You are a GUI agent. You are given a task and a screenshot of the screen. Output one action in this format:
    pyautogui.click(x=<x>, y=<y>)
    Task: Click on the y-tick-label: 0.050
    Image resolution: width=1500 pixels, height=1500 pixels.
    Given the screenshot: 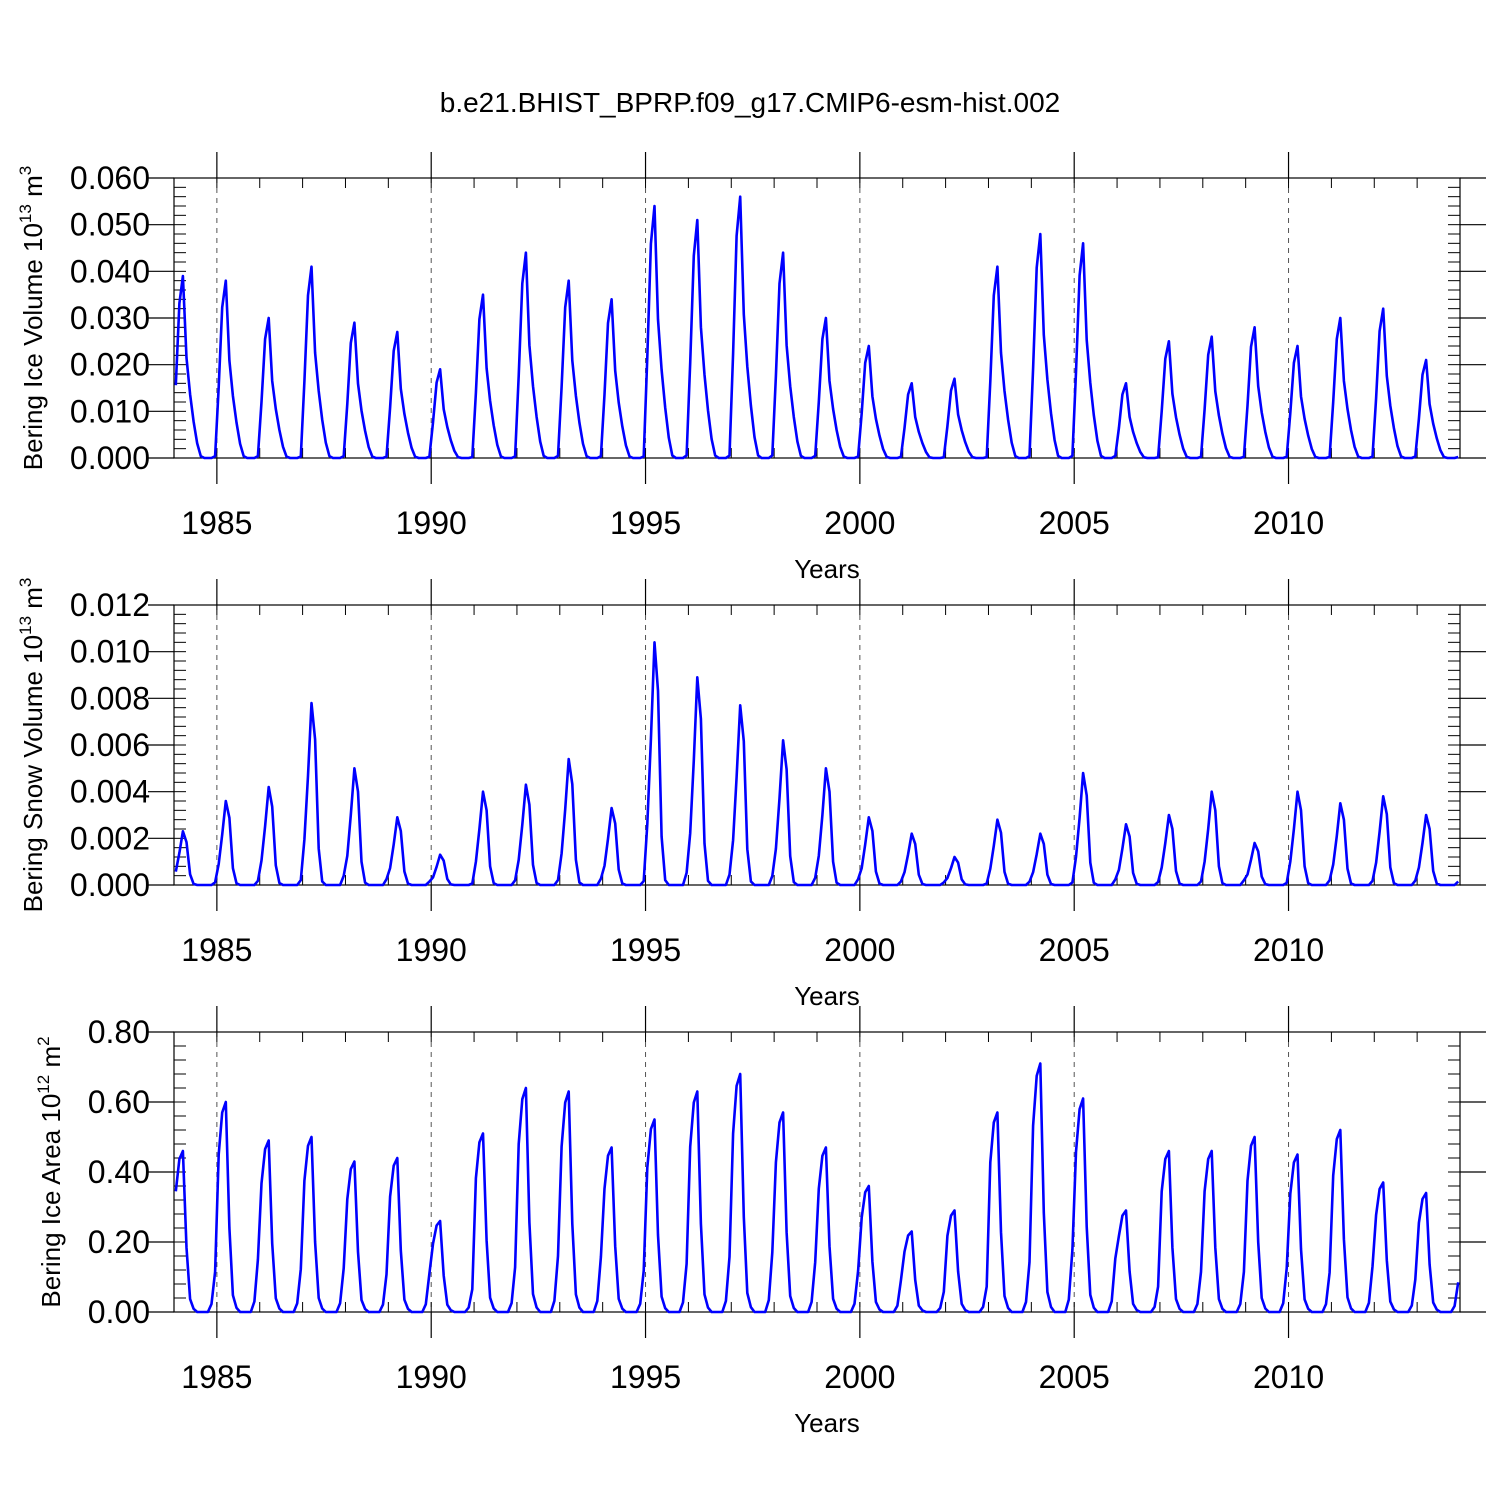 What is the action you would take?
    pyautogui.click(x=110, y=225)
    